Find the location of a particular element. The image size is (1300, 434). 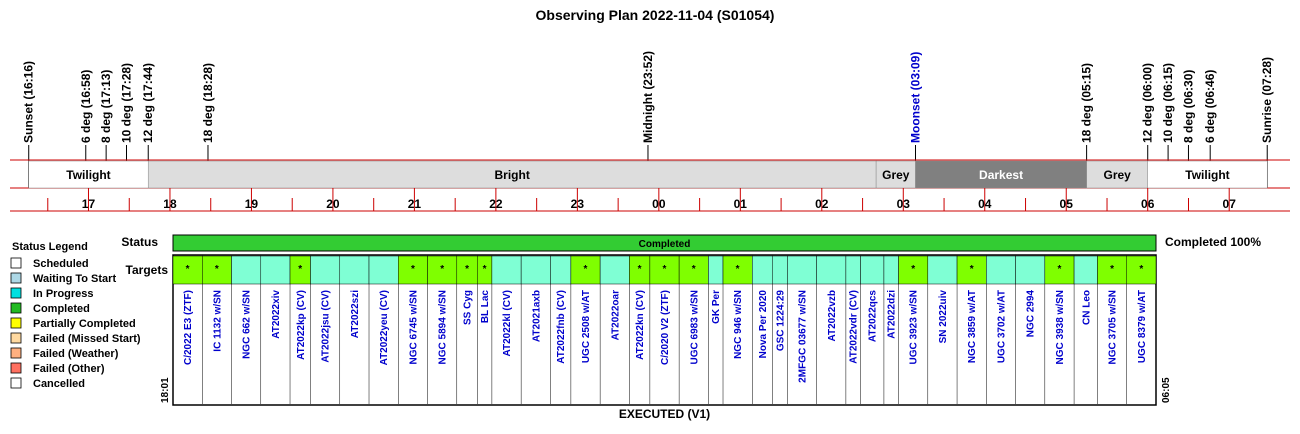

target-name: NGC 946 w/SN is located at coordinates (738, 324).